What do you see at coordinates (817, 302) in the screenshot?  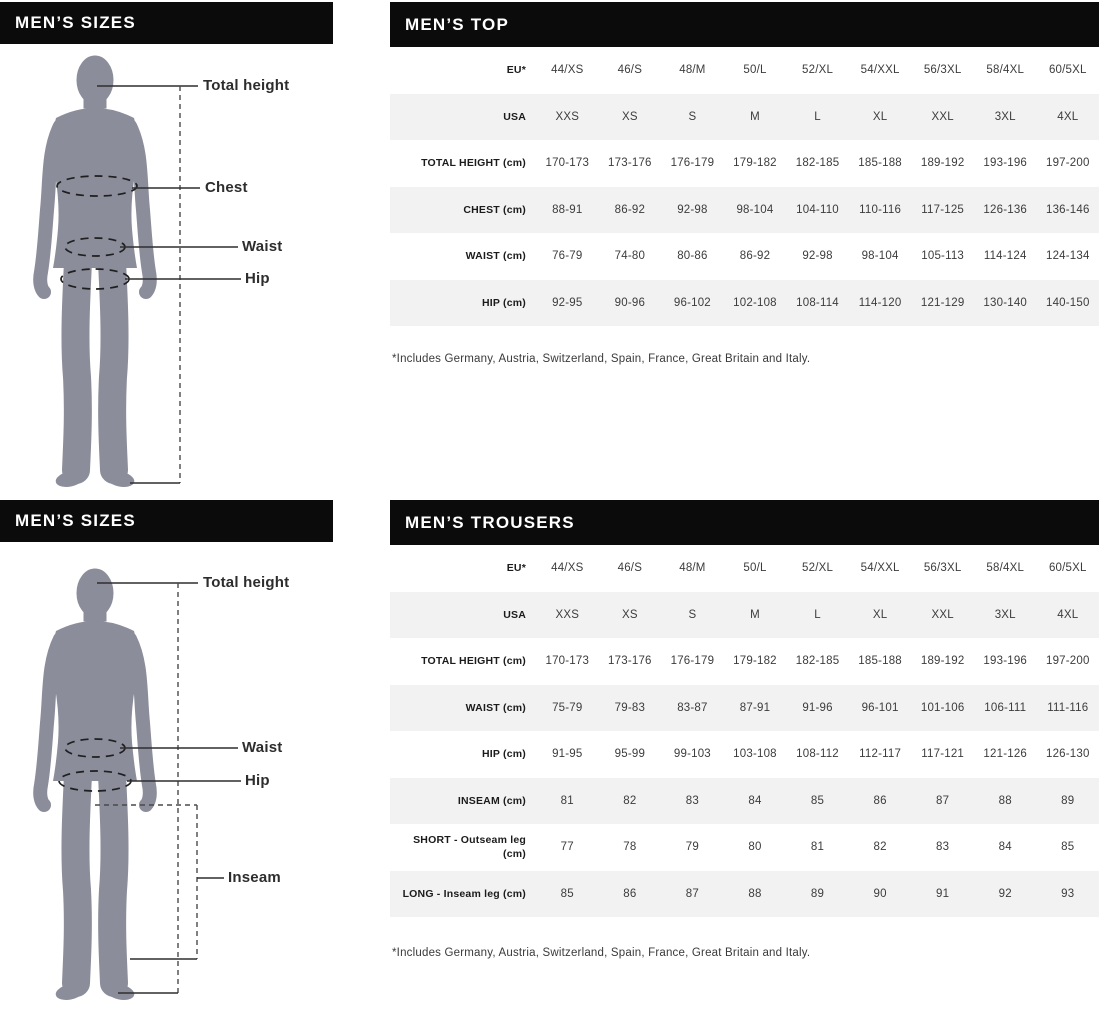 I see `size-cell: 108-114` at bounding box center [817, 302].